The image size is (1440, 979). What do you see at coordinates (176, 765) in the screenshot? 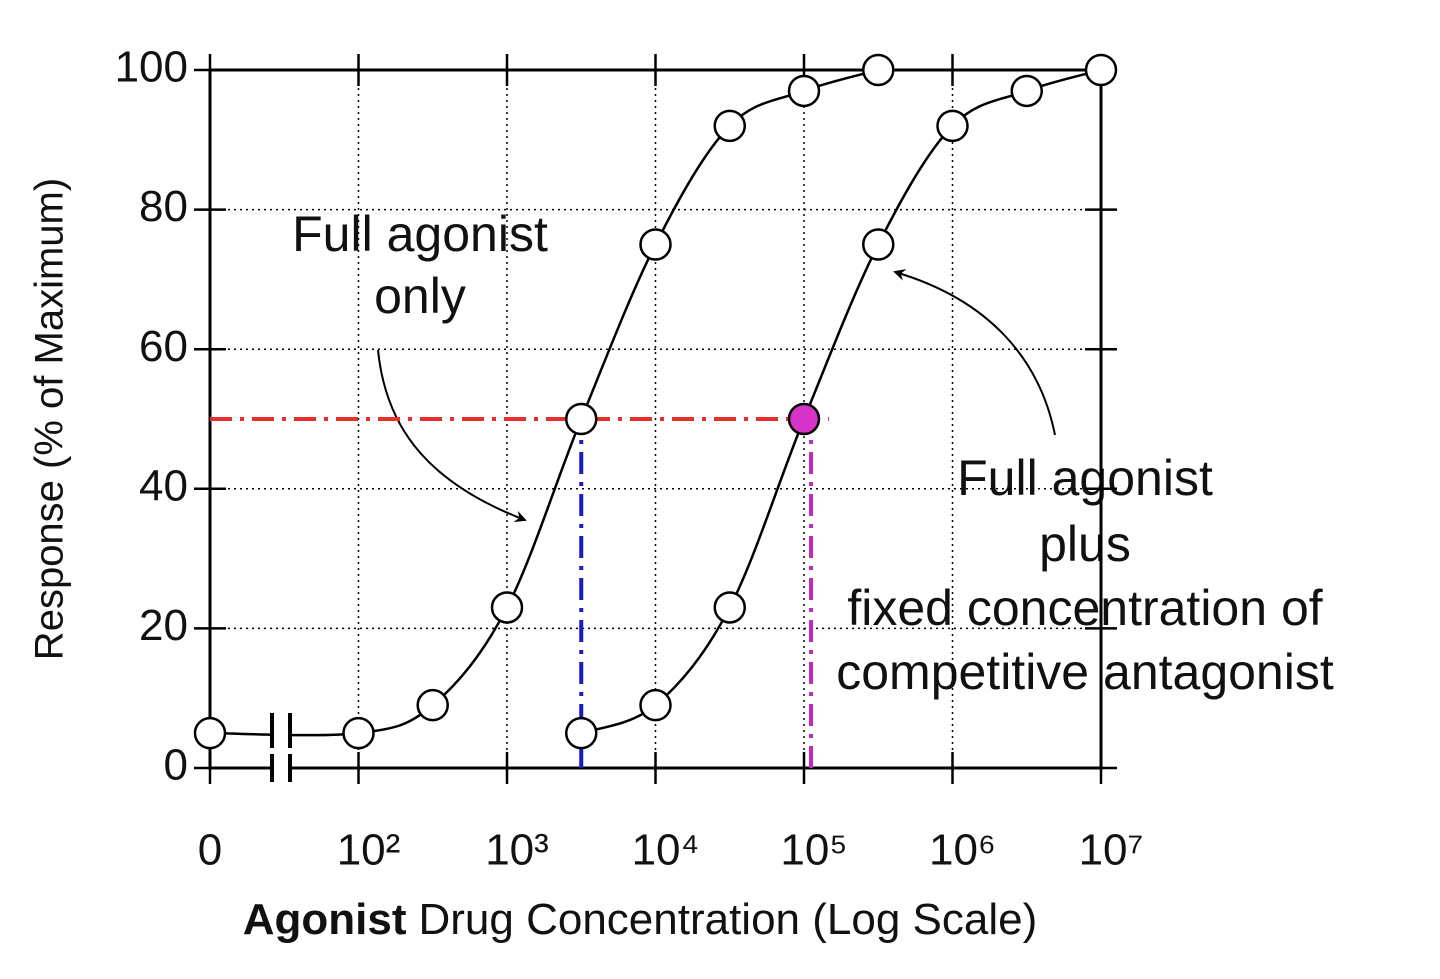
I see `y-tick-label: 0` at bounding box center [176, 765].